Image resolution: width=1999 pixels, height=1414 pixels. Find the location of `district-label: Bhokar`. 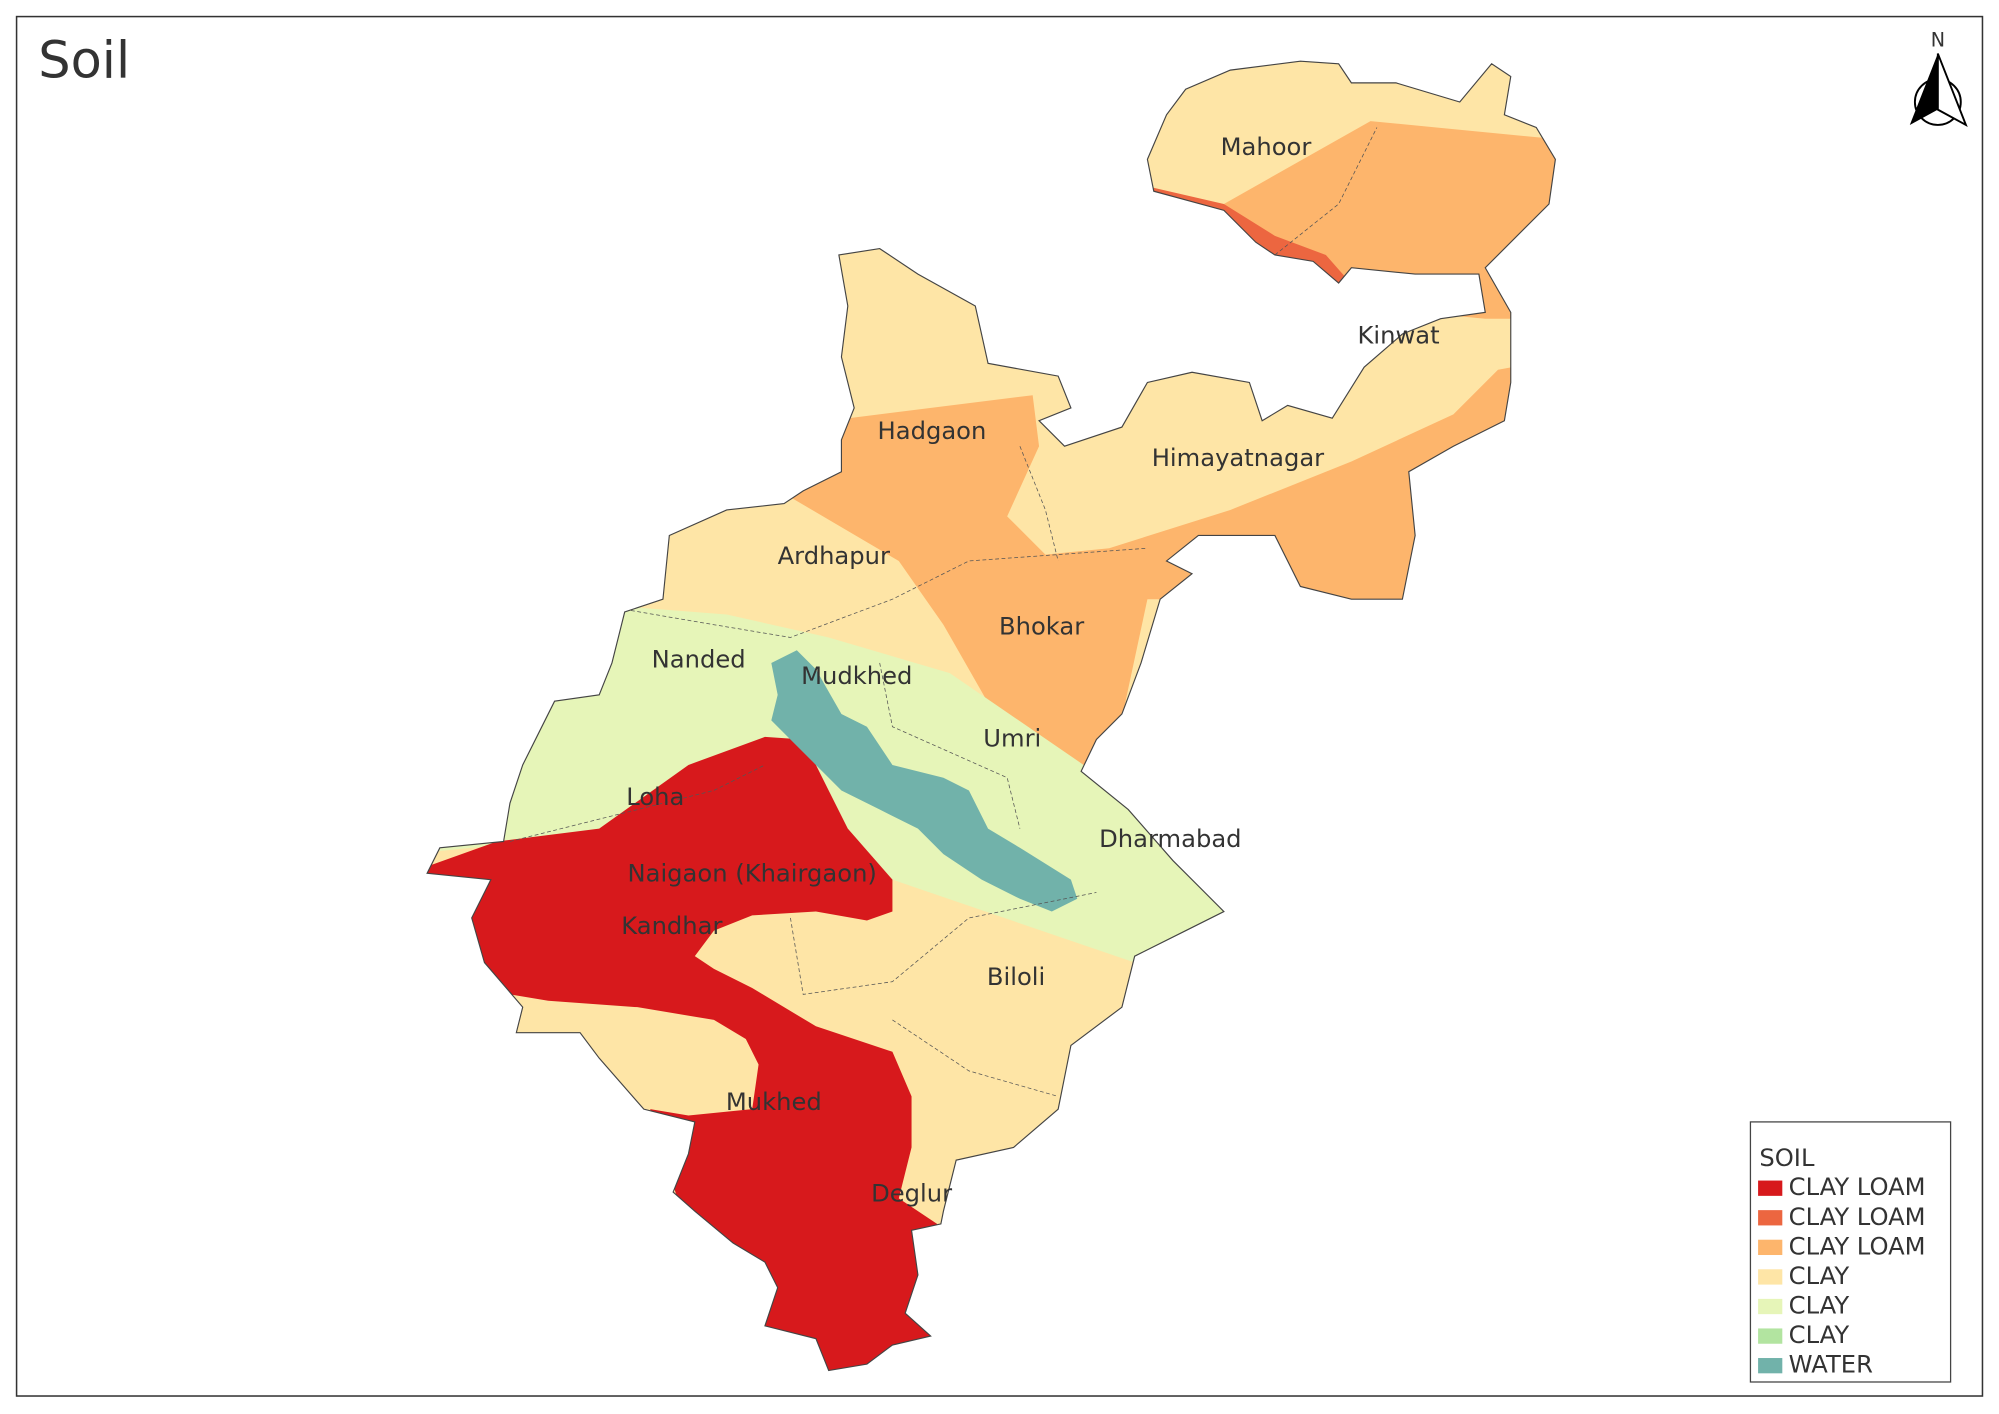

district-label: Bhokar is located at coordinates (1041, 626).